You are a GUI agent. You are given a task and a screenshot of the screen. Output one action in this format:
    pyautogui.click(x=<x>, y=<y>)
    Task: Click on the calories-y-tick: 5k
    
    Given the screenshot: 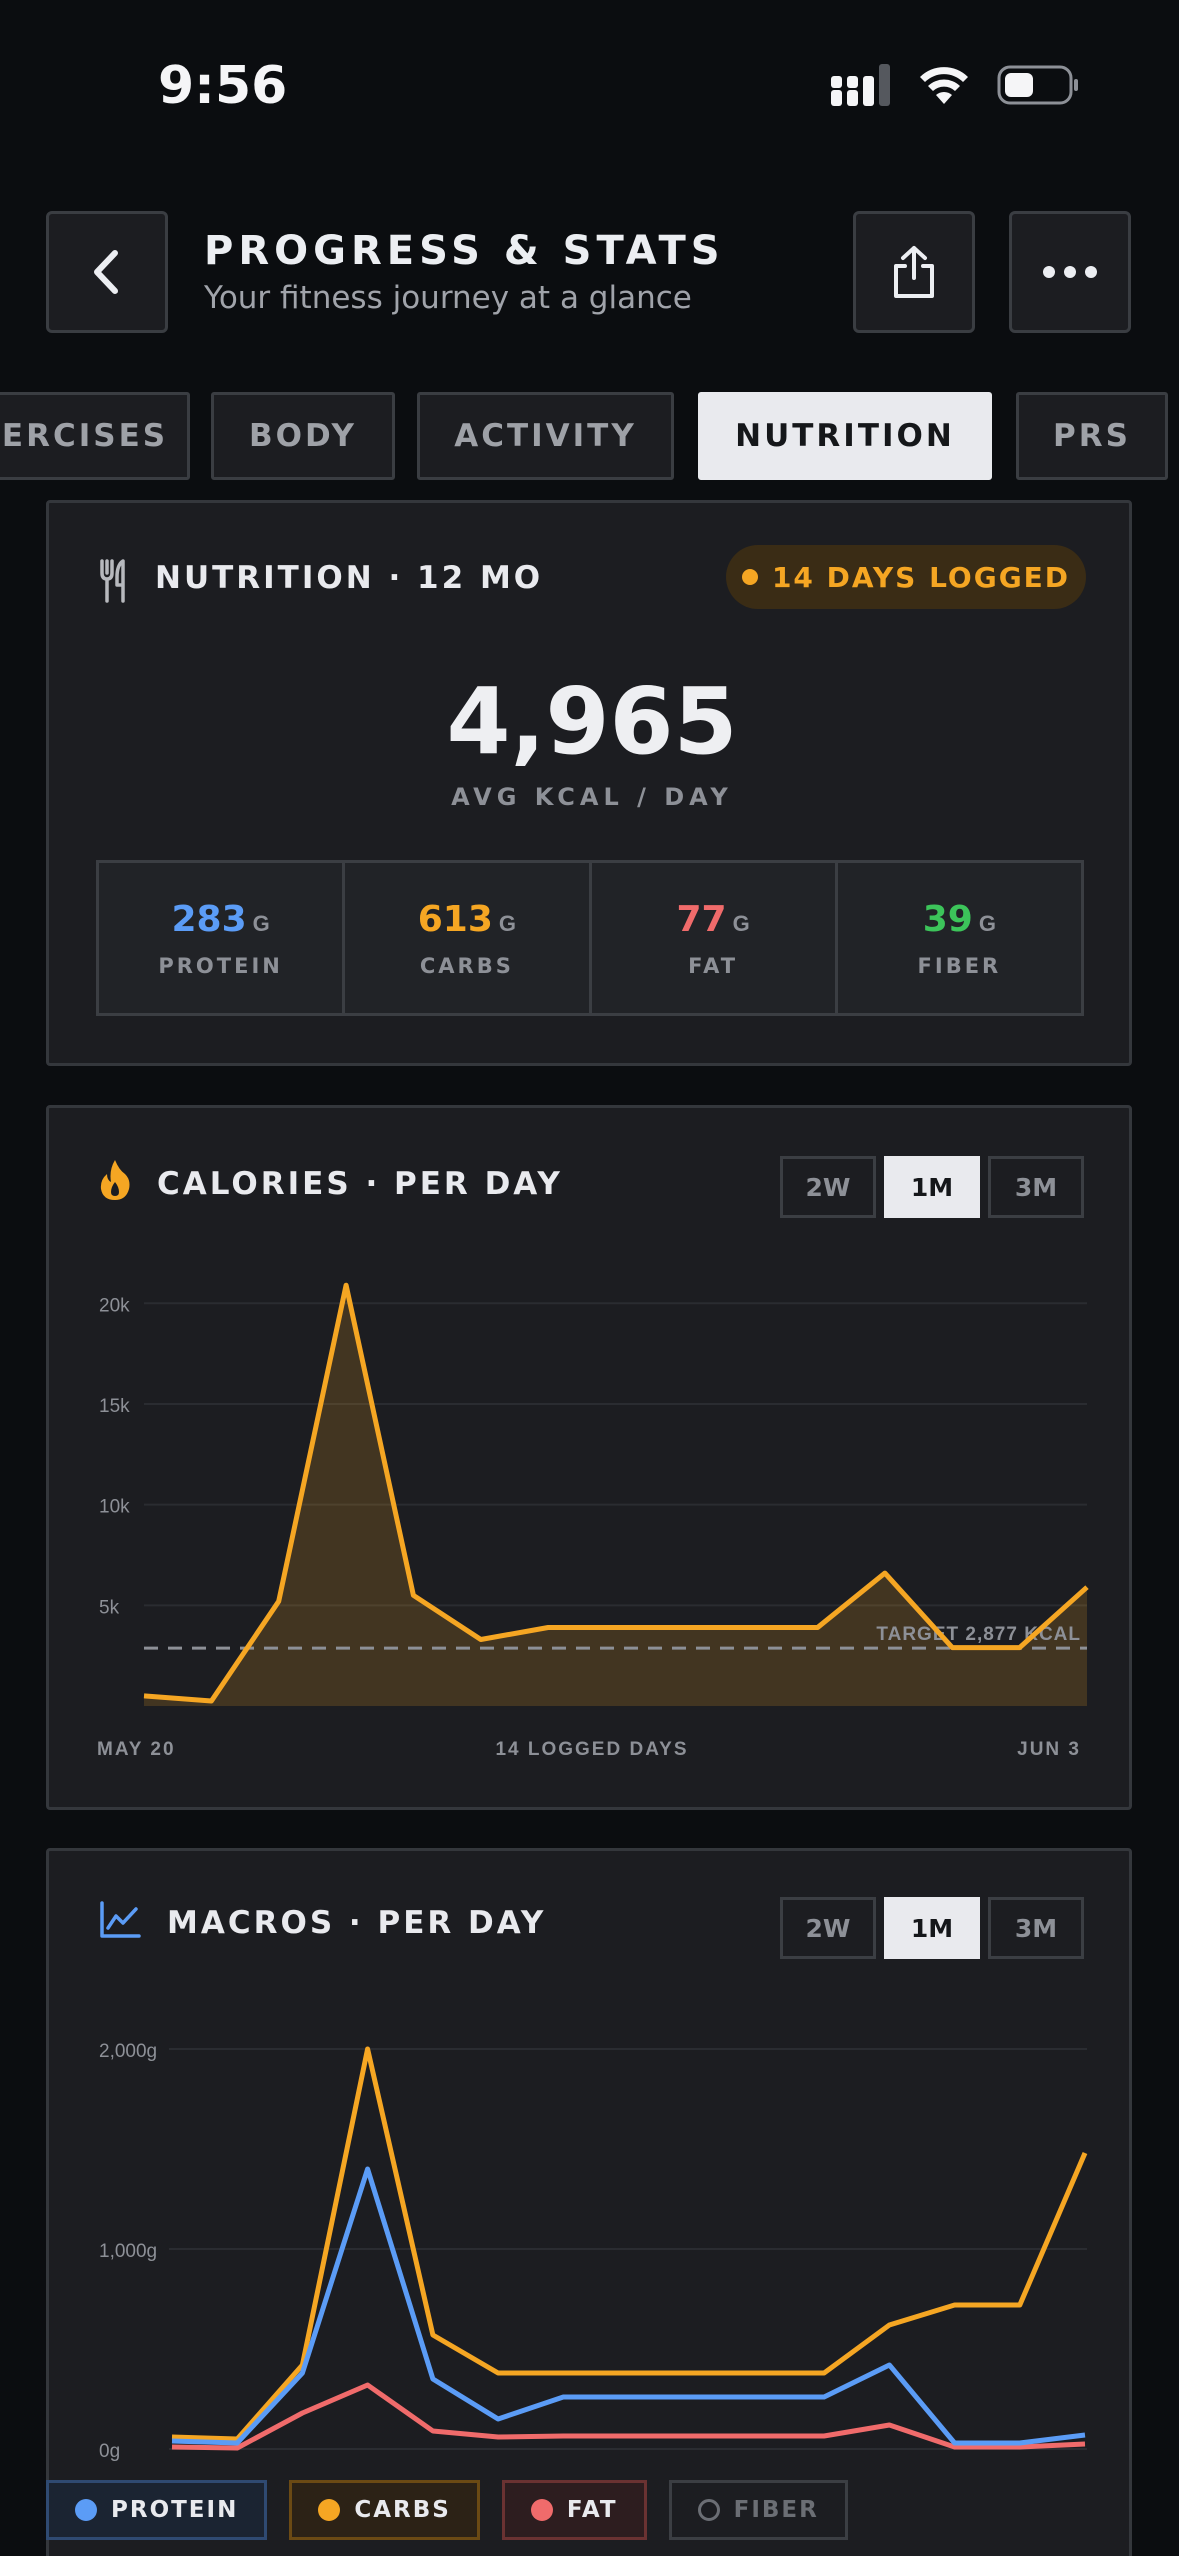 What is the action you would take?
    pyautogui.click(x=109, y=1607)
    